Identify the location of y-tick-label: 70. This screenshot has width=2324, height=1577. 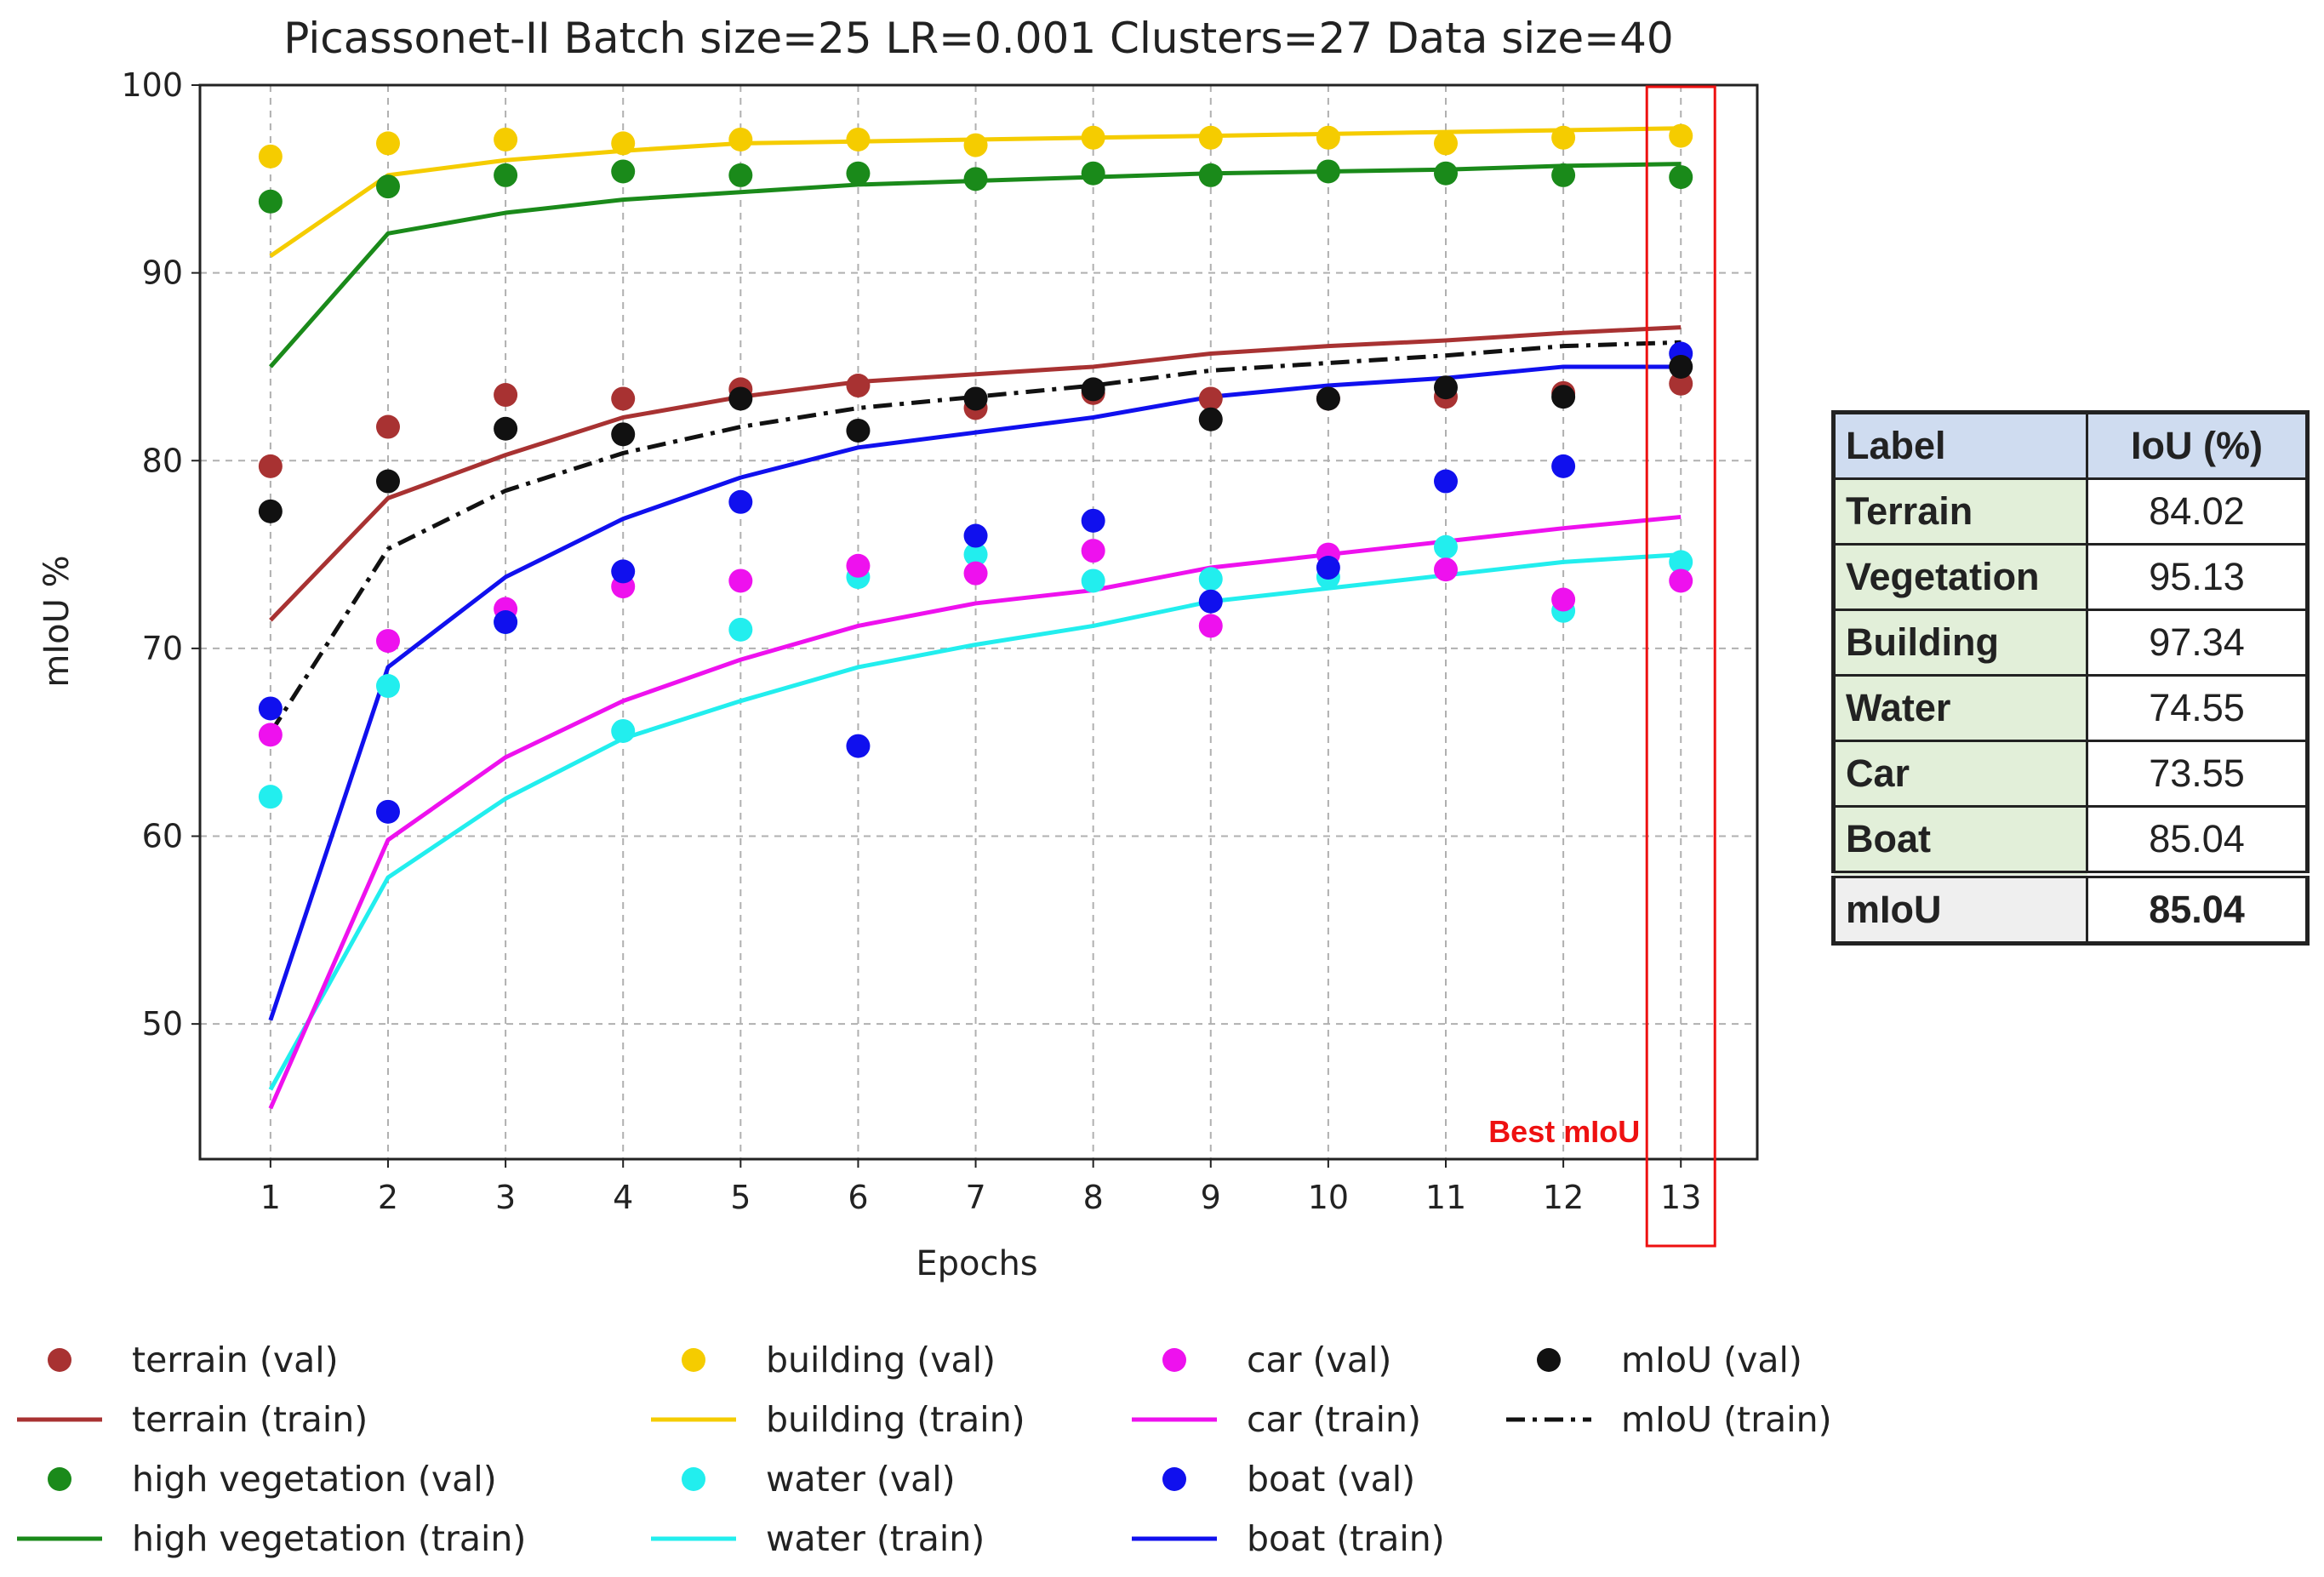
(163, 648).